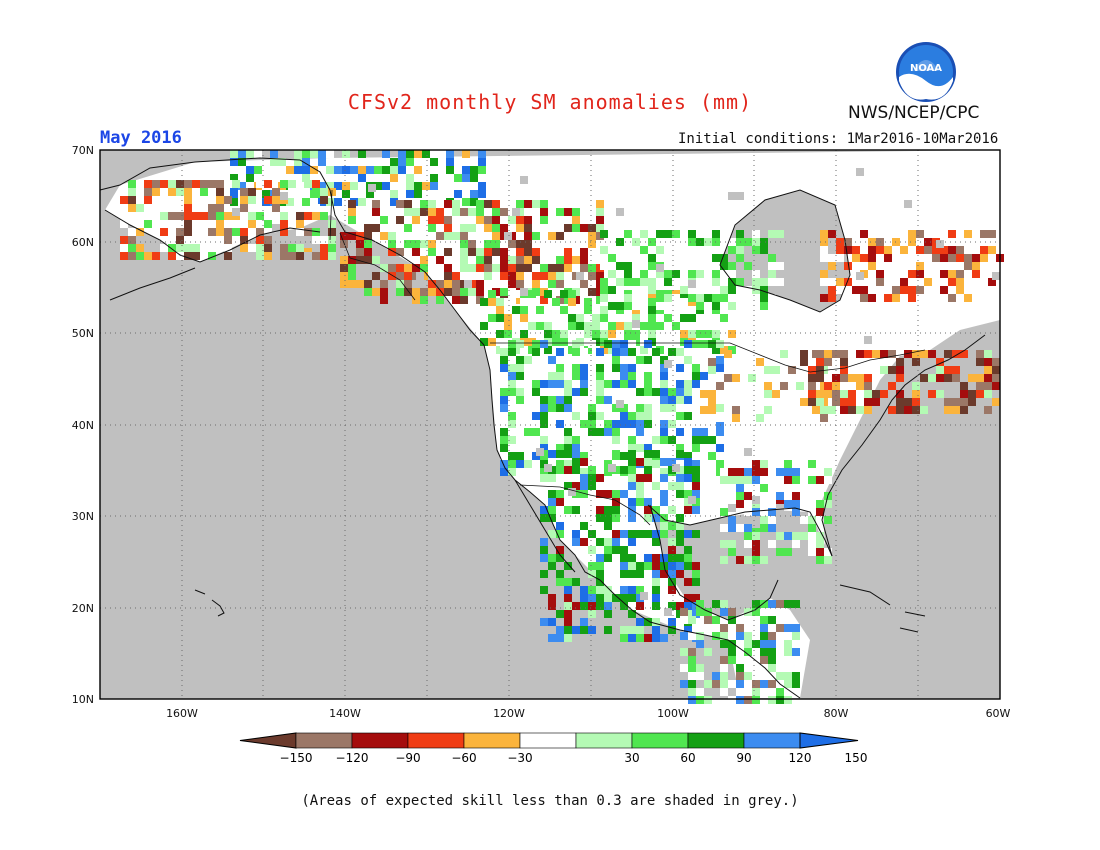 The height and width of the screenshot is (850, 1100). Describe the element at coordinates (463, 758) in the screenshot. I see `colorbar-tick-label: −60` at that location.